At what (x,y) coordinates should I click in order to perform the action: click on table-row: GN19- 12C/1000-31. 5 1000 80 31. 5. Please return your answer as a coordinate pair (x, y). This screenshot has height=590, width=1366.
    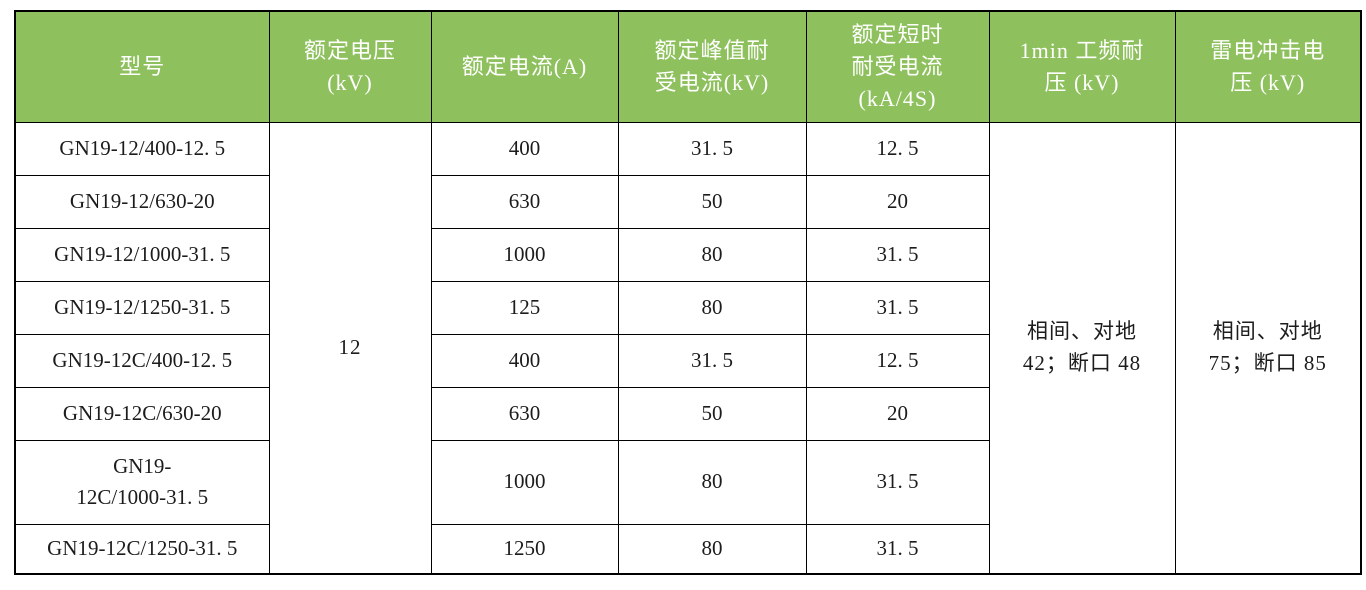
    Looking at the image, I should click on (687, 482).